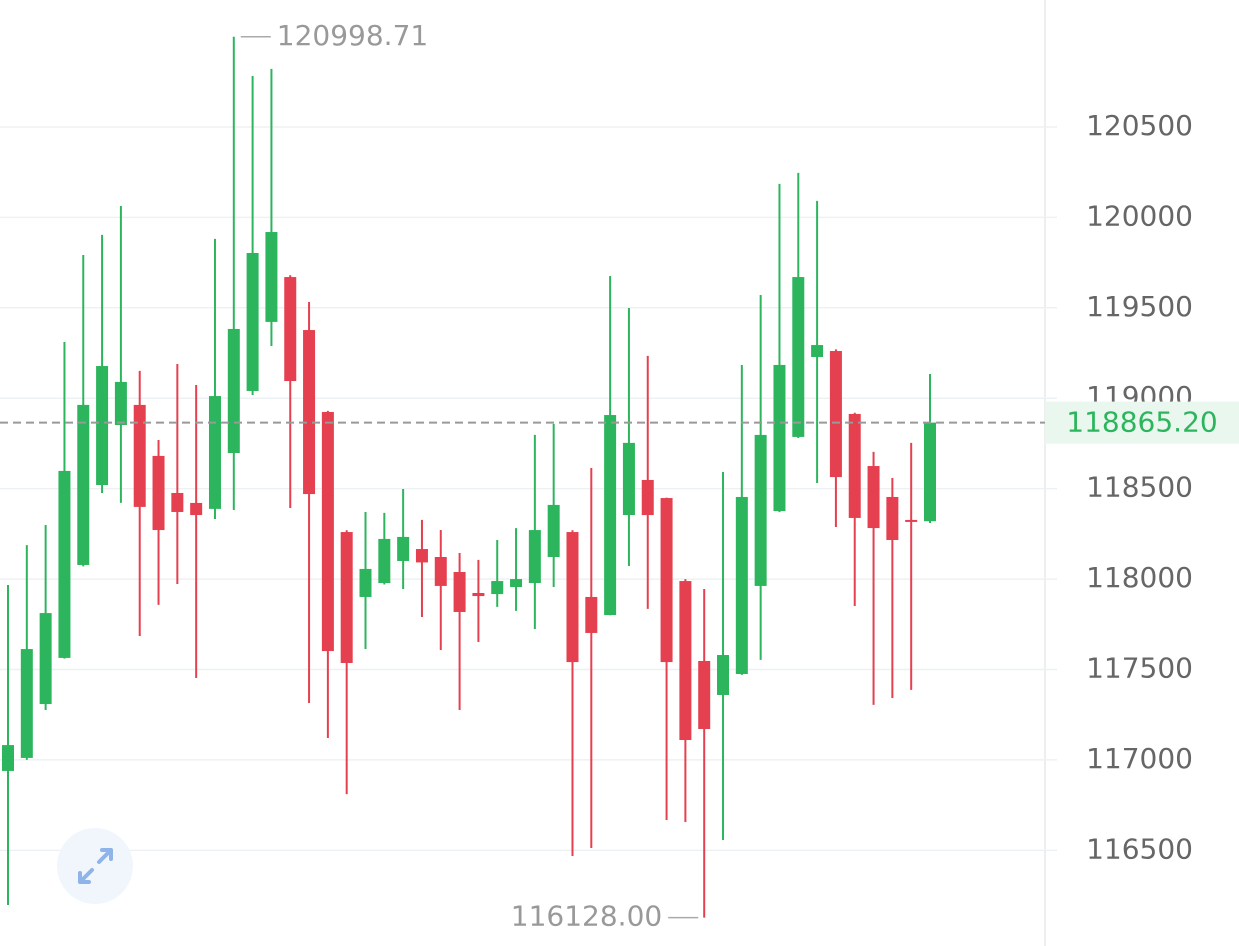 The image size is (1239, 946). What do you see at coordinates (1139, 848) in the screenshot?
I see `y-tick-label: 116500` at bounding box center [1139, 848].